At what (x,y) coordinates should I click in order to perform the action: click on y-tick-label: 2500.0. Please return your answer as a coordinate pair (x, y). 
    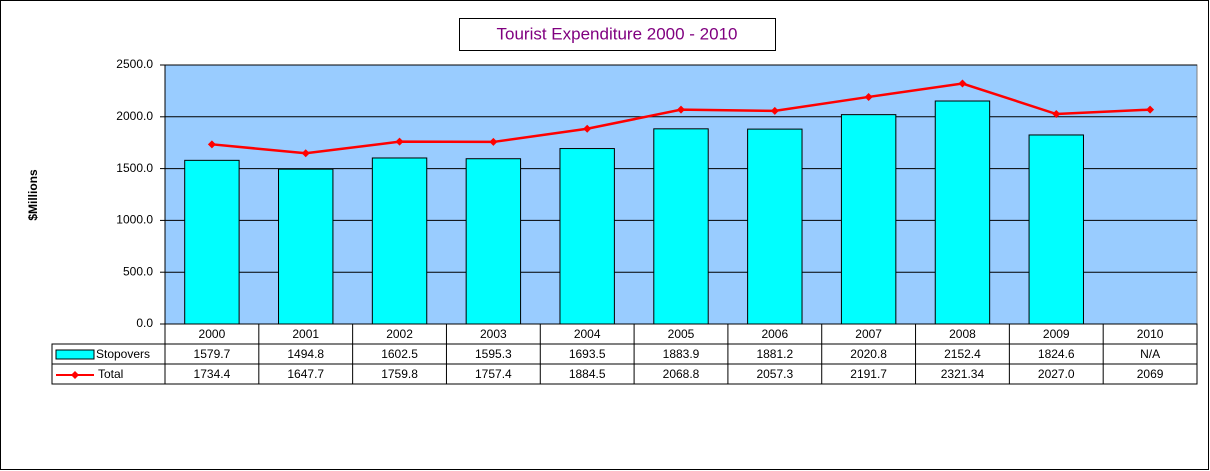
    Looking at the image, I should click on (134, 64).